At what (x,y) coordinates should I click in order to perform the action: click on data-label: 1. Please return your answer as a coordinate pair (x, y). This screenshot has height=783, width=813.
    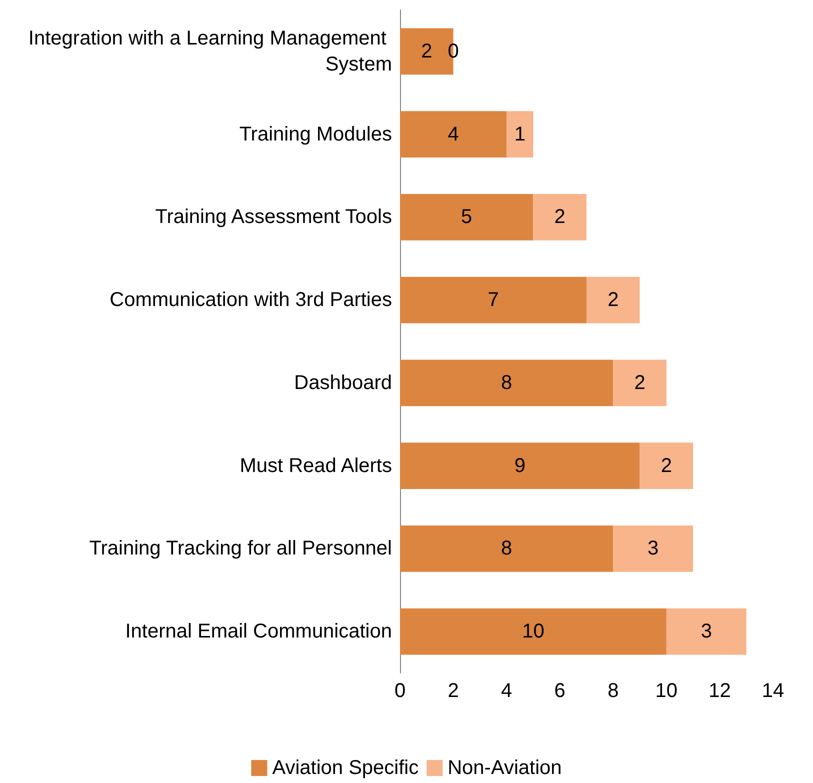
    Looking at the image, I should click on (520, 134).